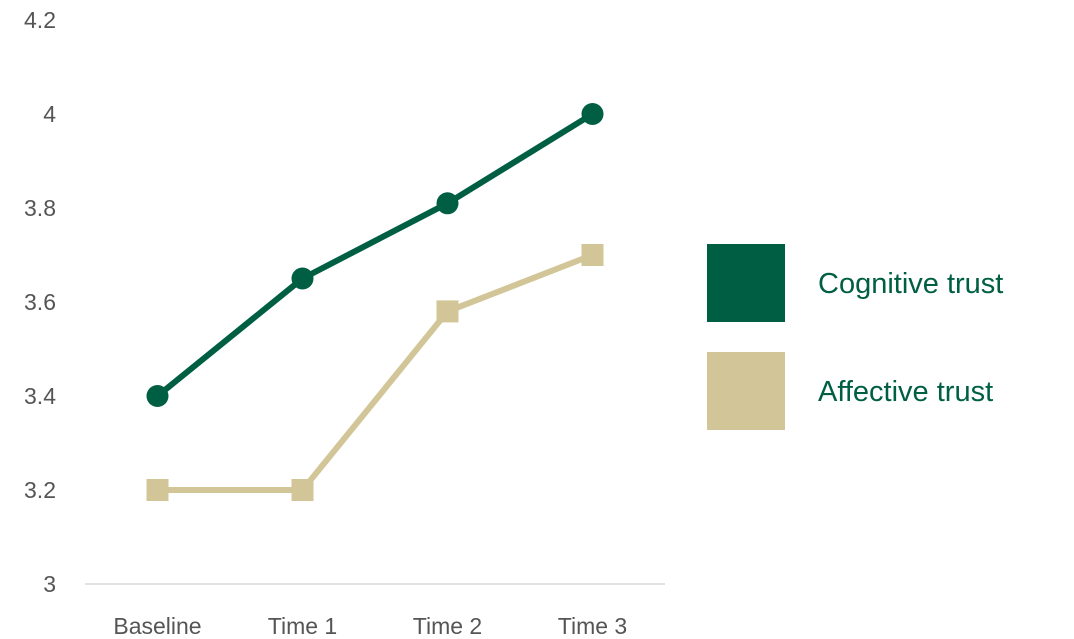 Image resolution: width=1074 pixels, height=639 pixels. I want to click on y-axis-tick-labels: 3 3.2 3.4 3.6 3.8 4 4.2, so click(40, 302).